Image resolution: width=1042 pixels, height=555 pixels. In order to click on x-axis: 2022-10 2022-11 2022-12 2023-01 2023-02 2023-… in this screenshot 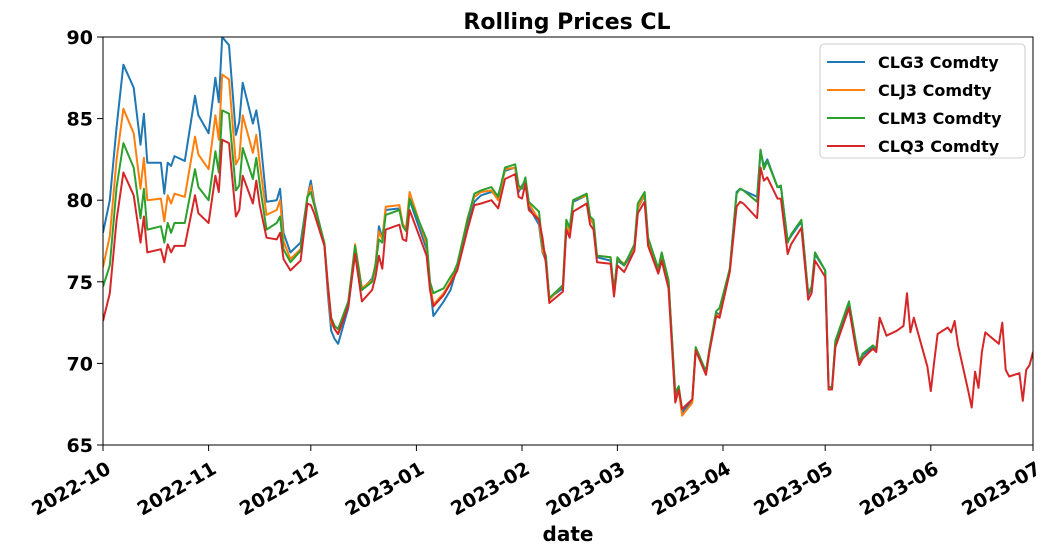, I will do `click(535, 482)`.